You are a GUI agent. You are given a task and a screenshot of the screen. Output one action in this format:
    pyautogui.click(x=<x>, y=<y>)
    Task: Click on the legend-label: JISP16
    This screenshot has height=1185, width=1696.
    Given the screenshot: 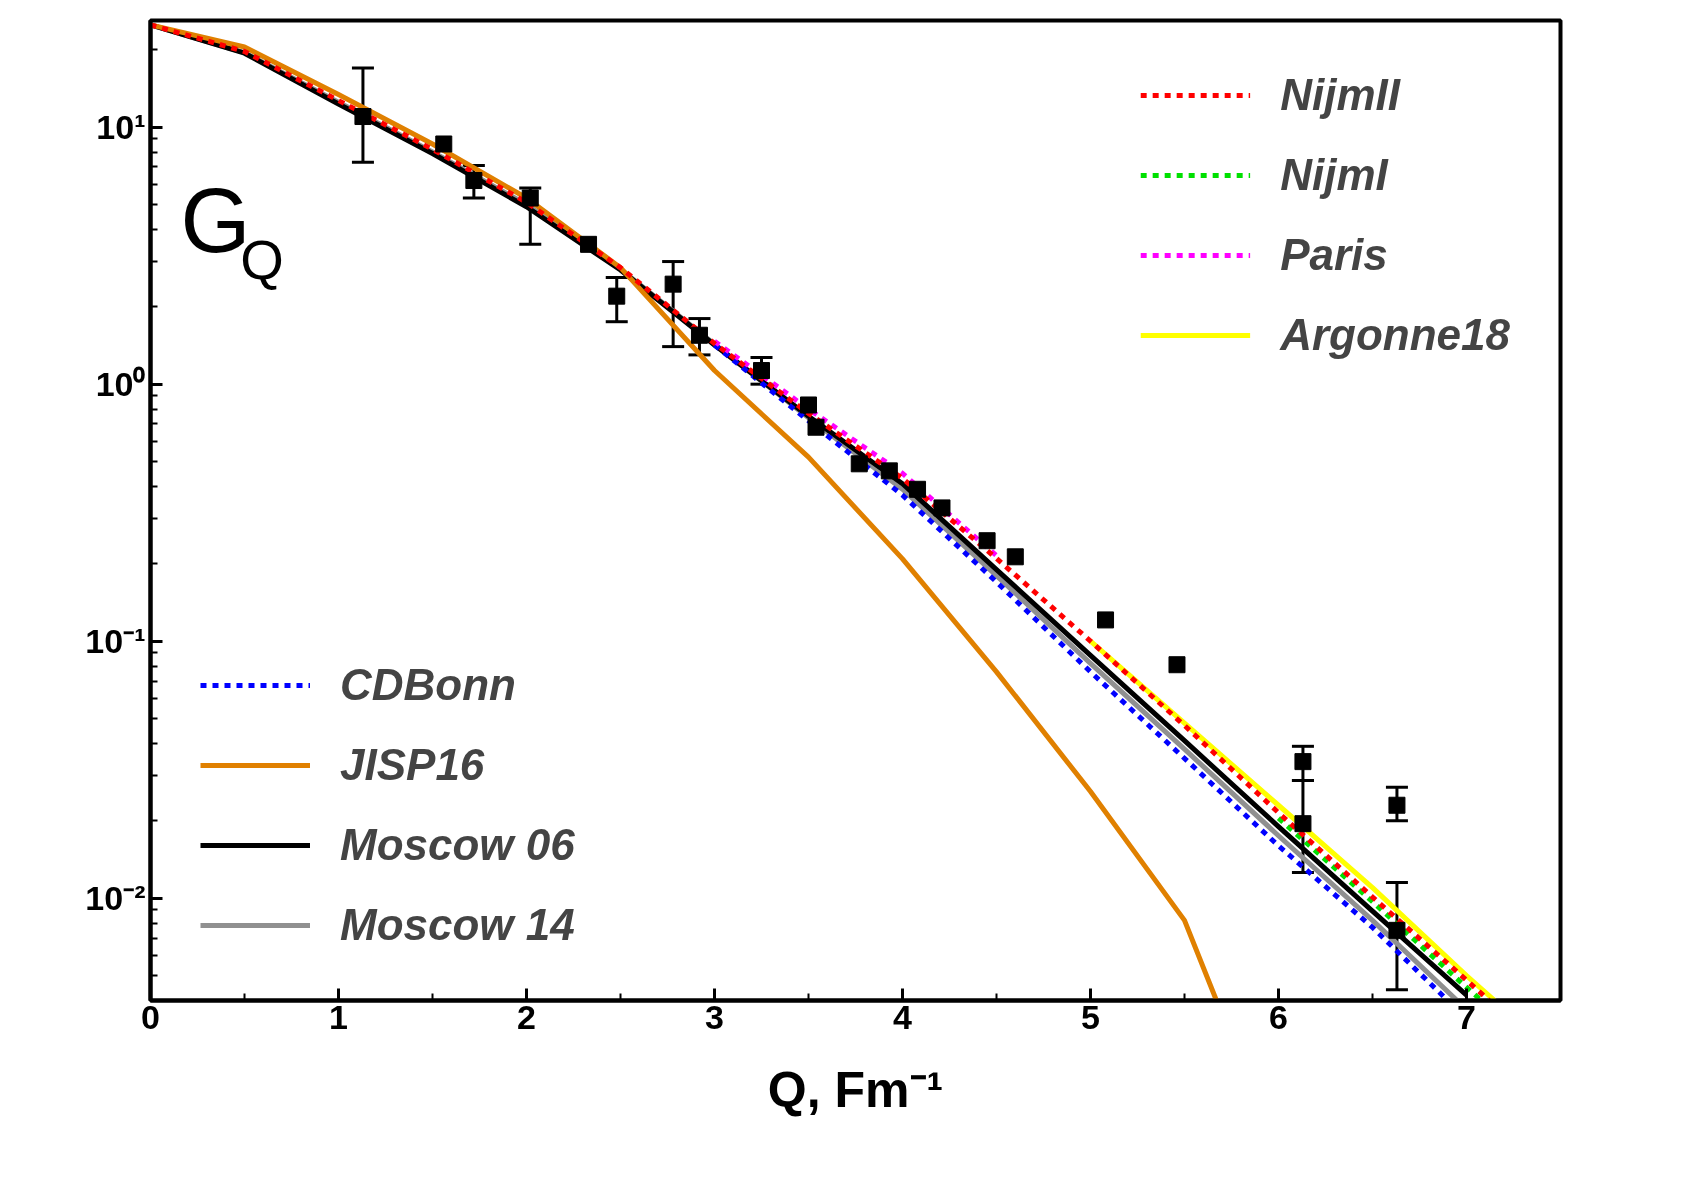 What is the action you would take?
    pyautogui.click(x=412, y=765)
    